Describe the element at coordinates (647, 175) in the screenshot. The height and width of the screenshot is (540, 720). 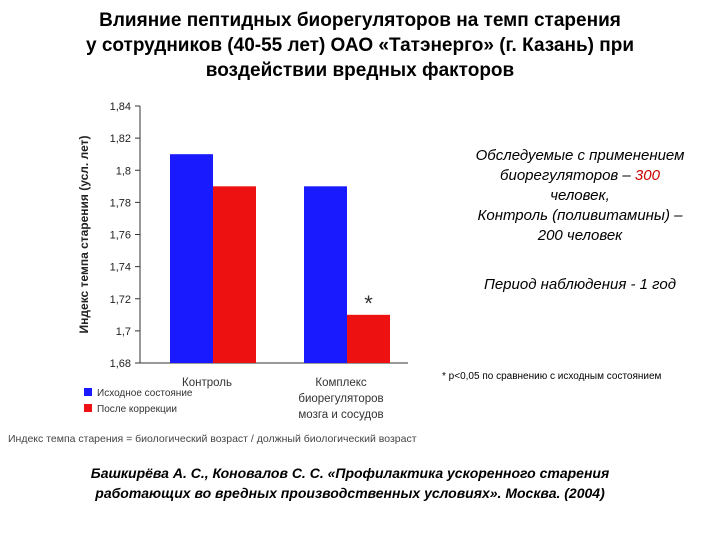
I see `notes-highlight-count: 300` at that location.